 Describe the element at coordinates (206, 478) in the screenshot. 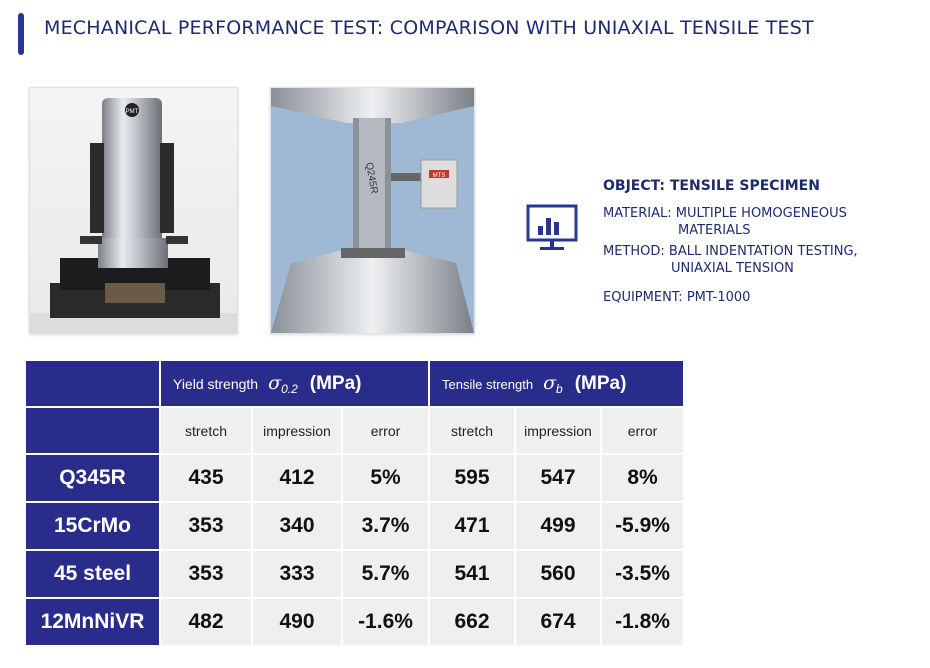

I see `value-cell: 435` at that location.